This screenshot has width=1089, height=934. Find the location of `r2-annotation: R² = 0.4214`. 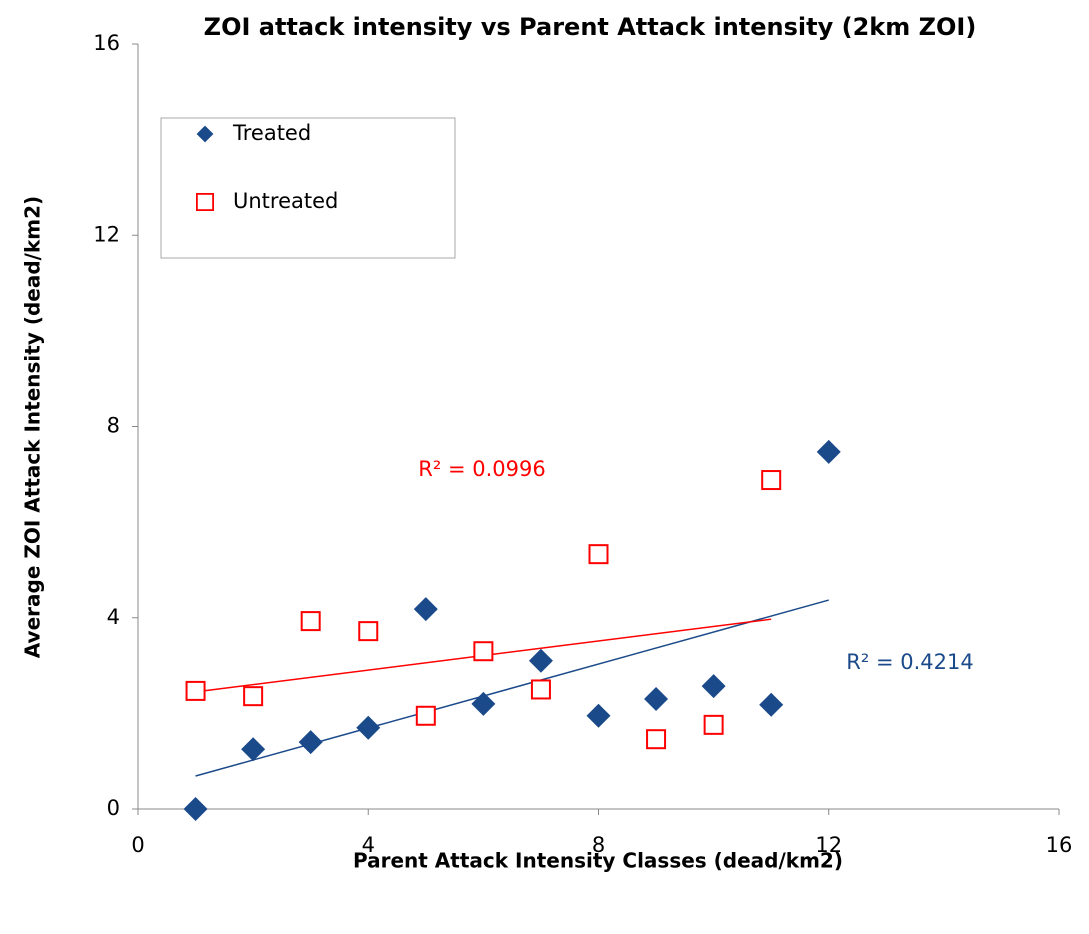

r2-annotation: R² = 0.4214 is located at coordinates (909, 662).